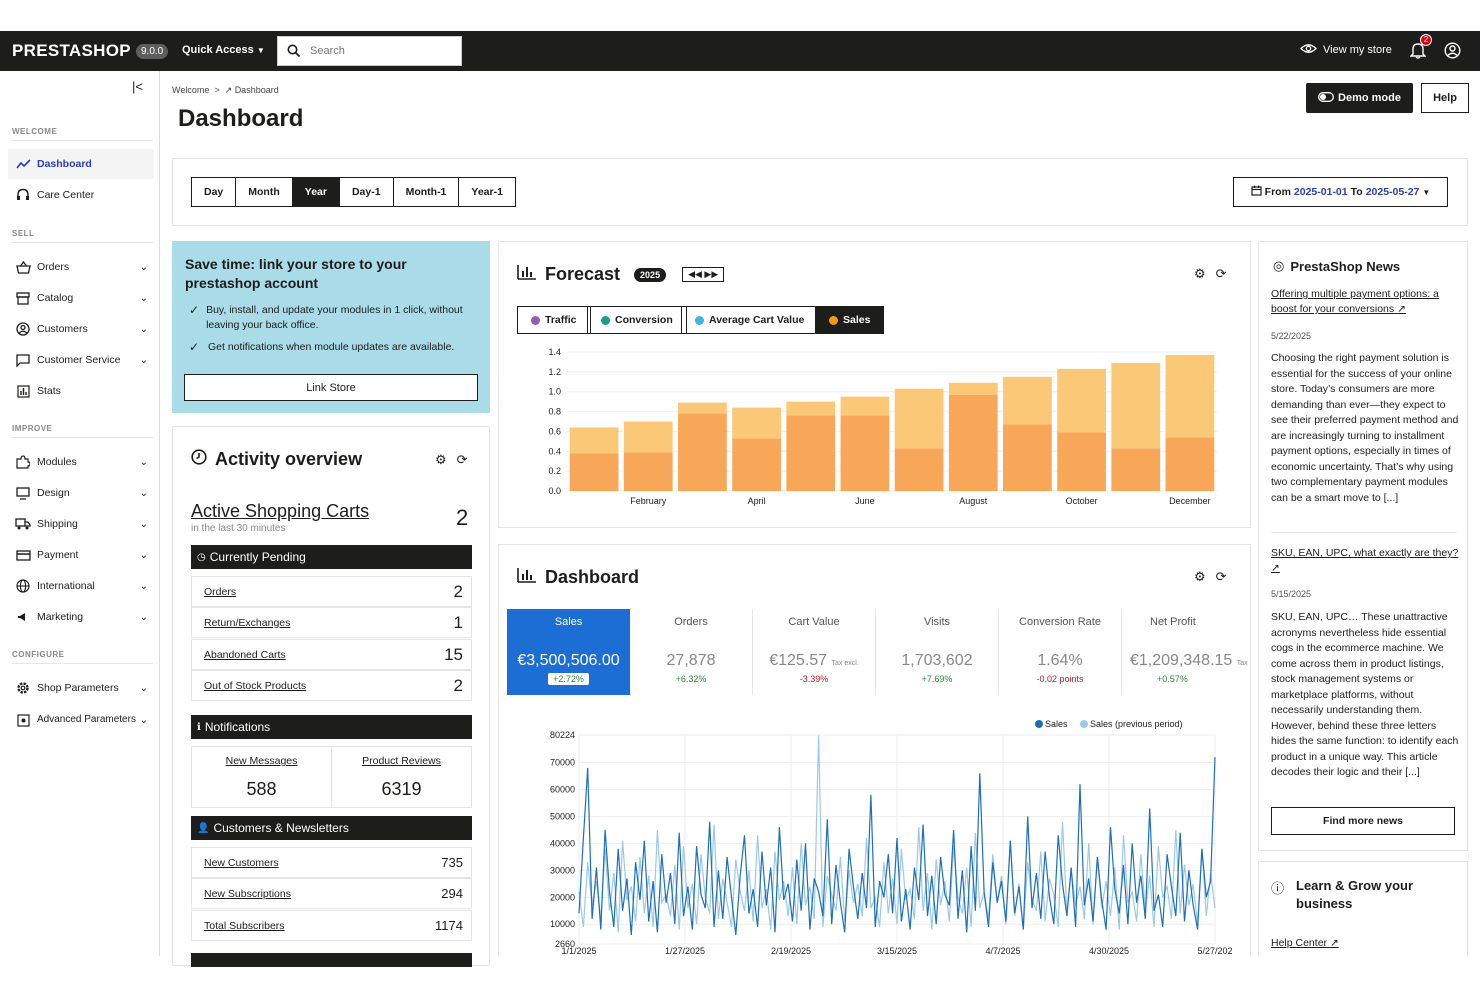 The image size is (1480, 987). Describe the element at coordinates (81, 195) in the screenshot. I see `sidebar-item-care-center: Care Center` at that location.